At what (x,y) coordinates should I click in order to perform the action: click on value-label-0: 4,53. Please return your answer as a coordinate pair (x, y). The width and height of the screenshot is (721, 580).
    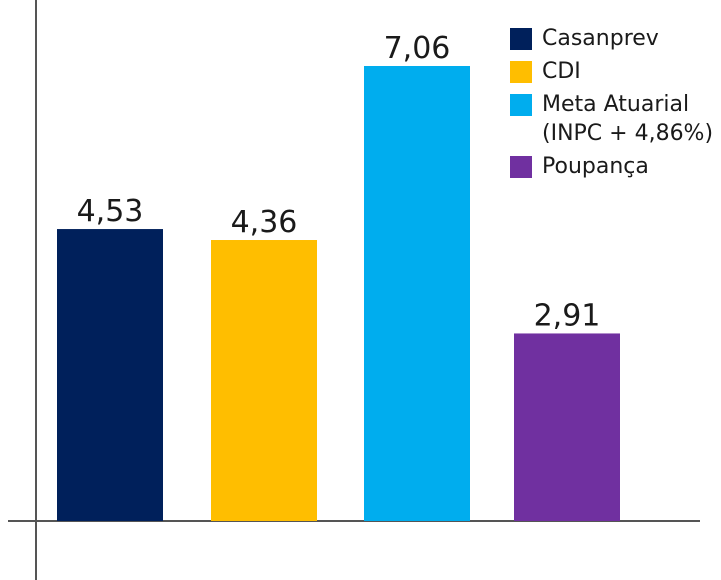
    Looking at the image, I should click on (110, 211).